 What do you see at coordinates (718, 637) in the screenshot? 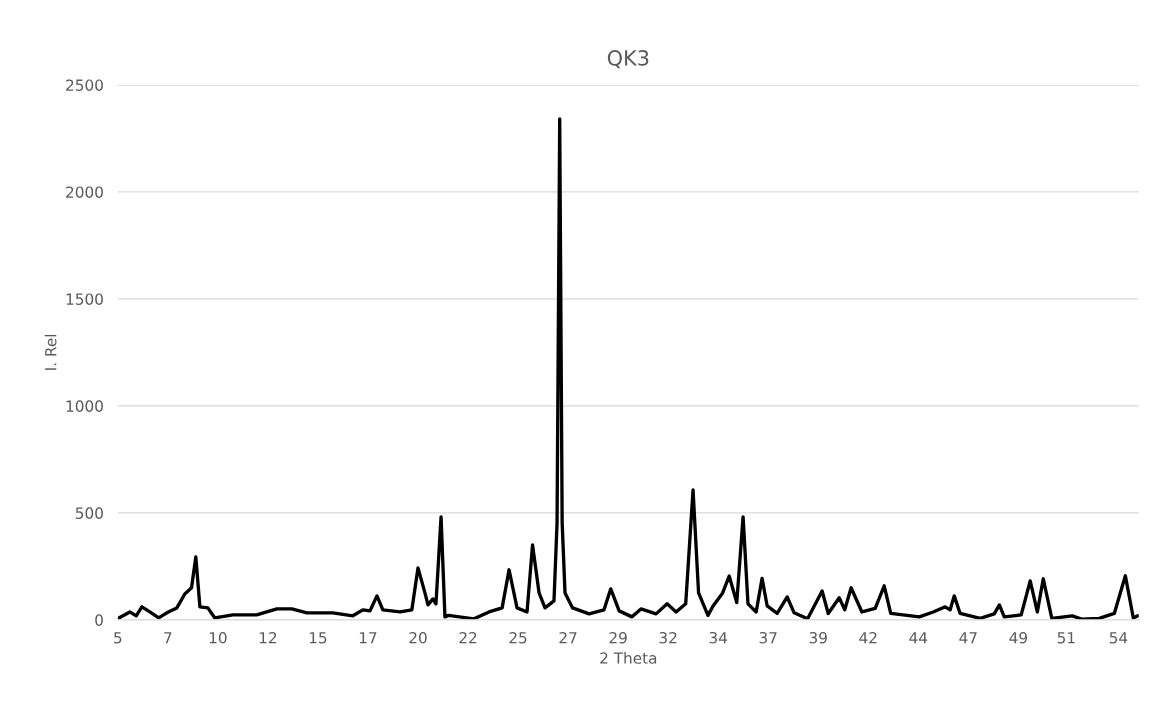
I see `x-tick-label: 34` at bounding box center [718, 637].